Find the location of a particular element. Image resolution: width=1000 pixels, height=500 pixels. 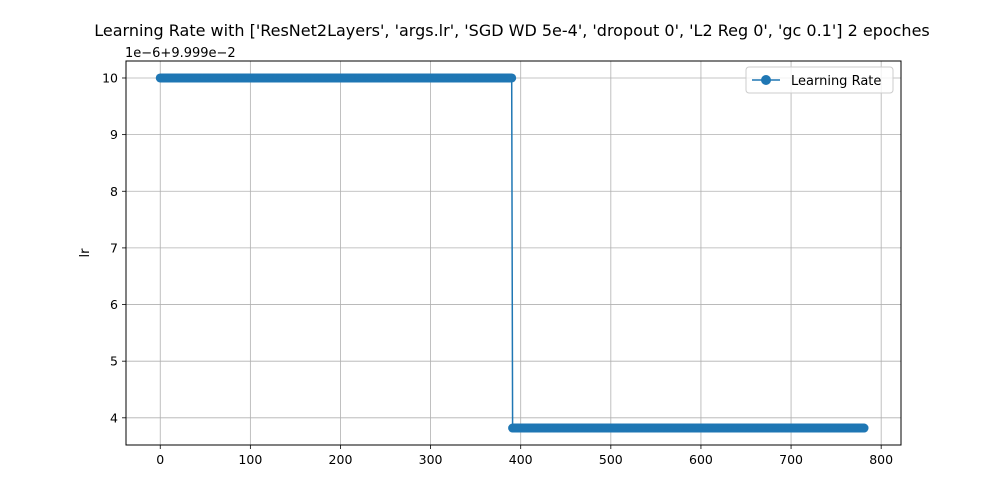

y-axis-offset-label: 1e−6+9.999e−2 is located at coordinates (180, 53).